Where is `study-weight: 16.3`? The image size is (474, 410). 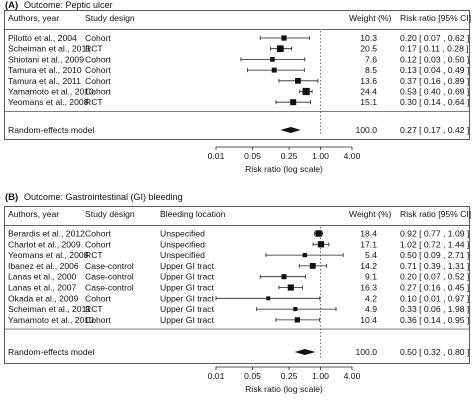 study-weight: 16.3 is located at coordinates (368, 288).